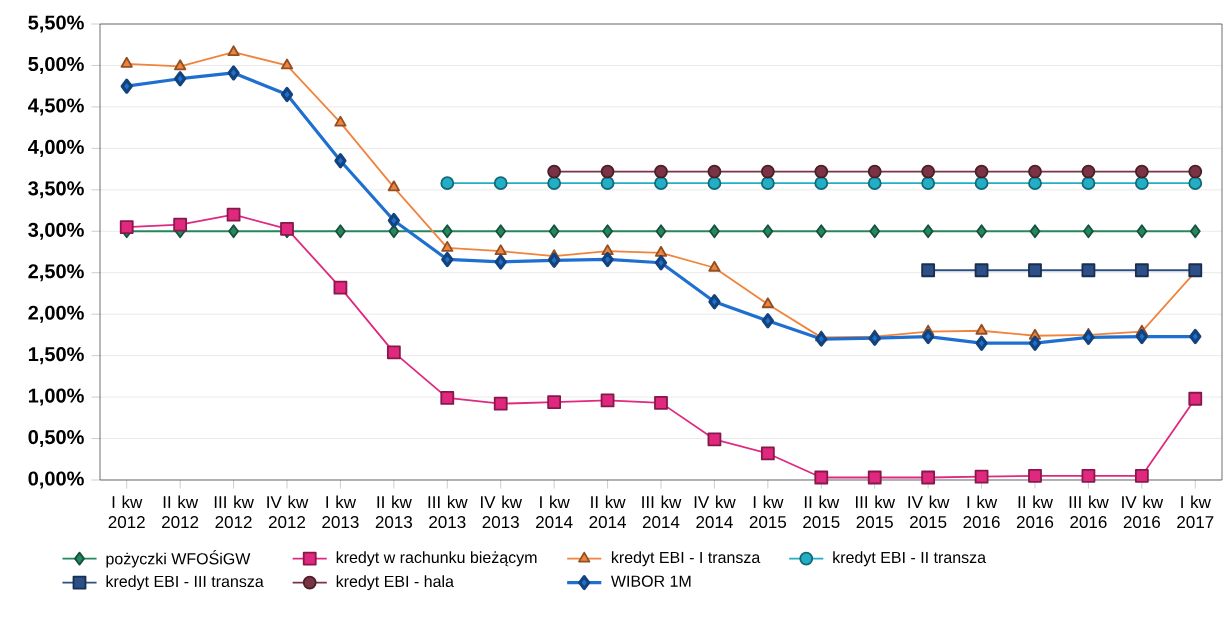  What do you see at coordinates (56, 65) in the screenshot?
I see `y-tick-label: 5,00%` at bounding box center [56, 65].